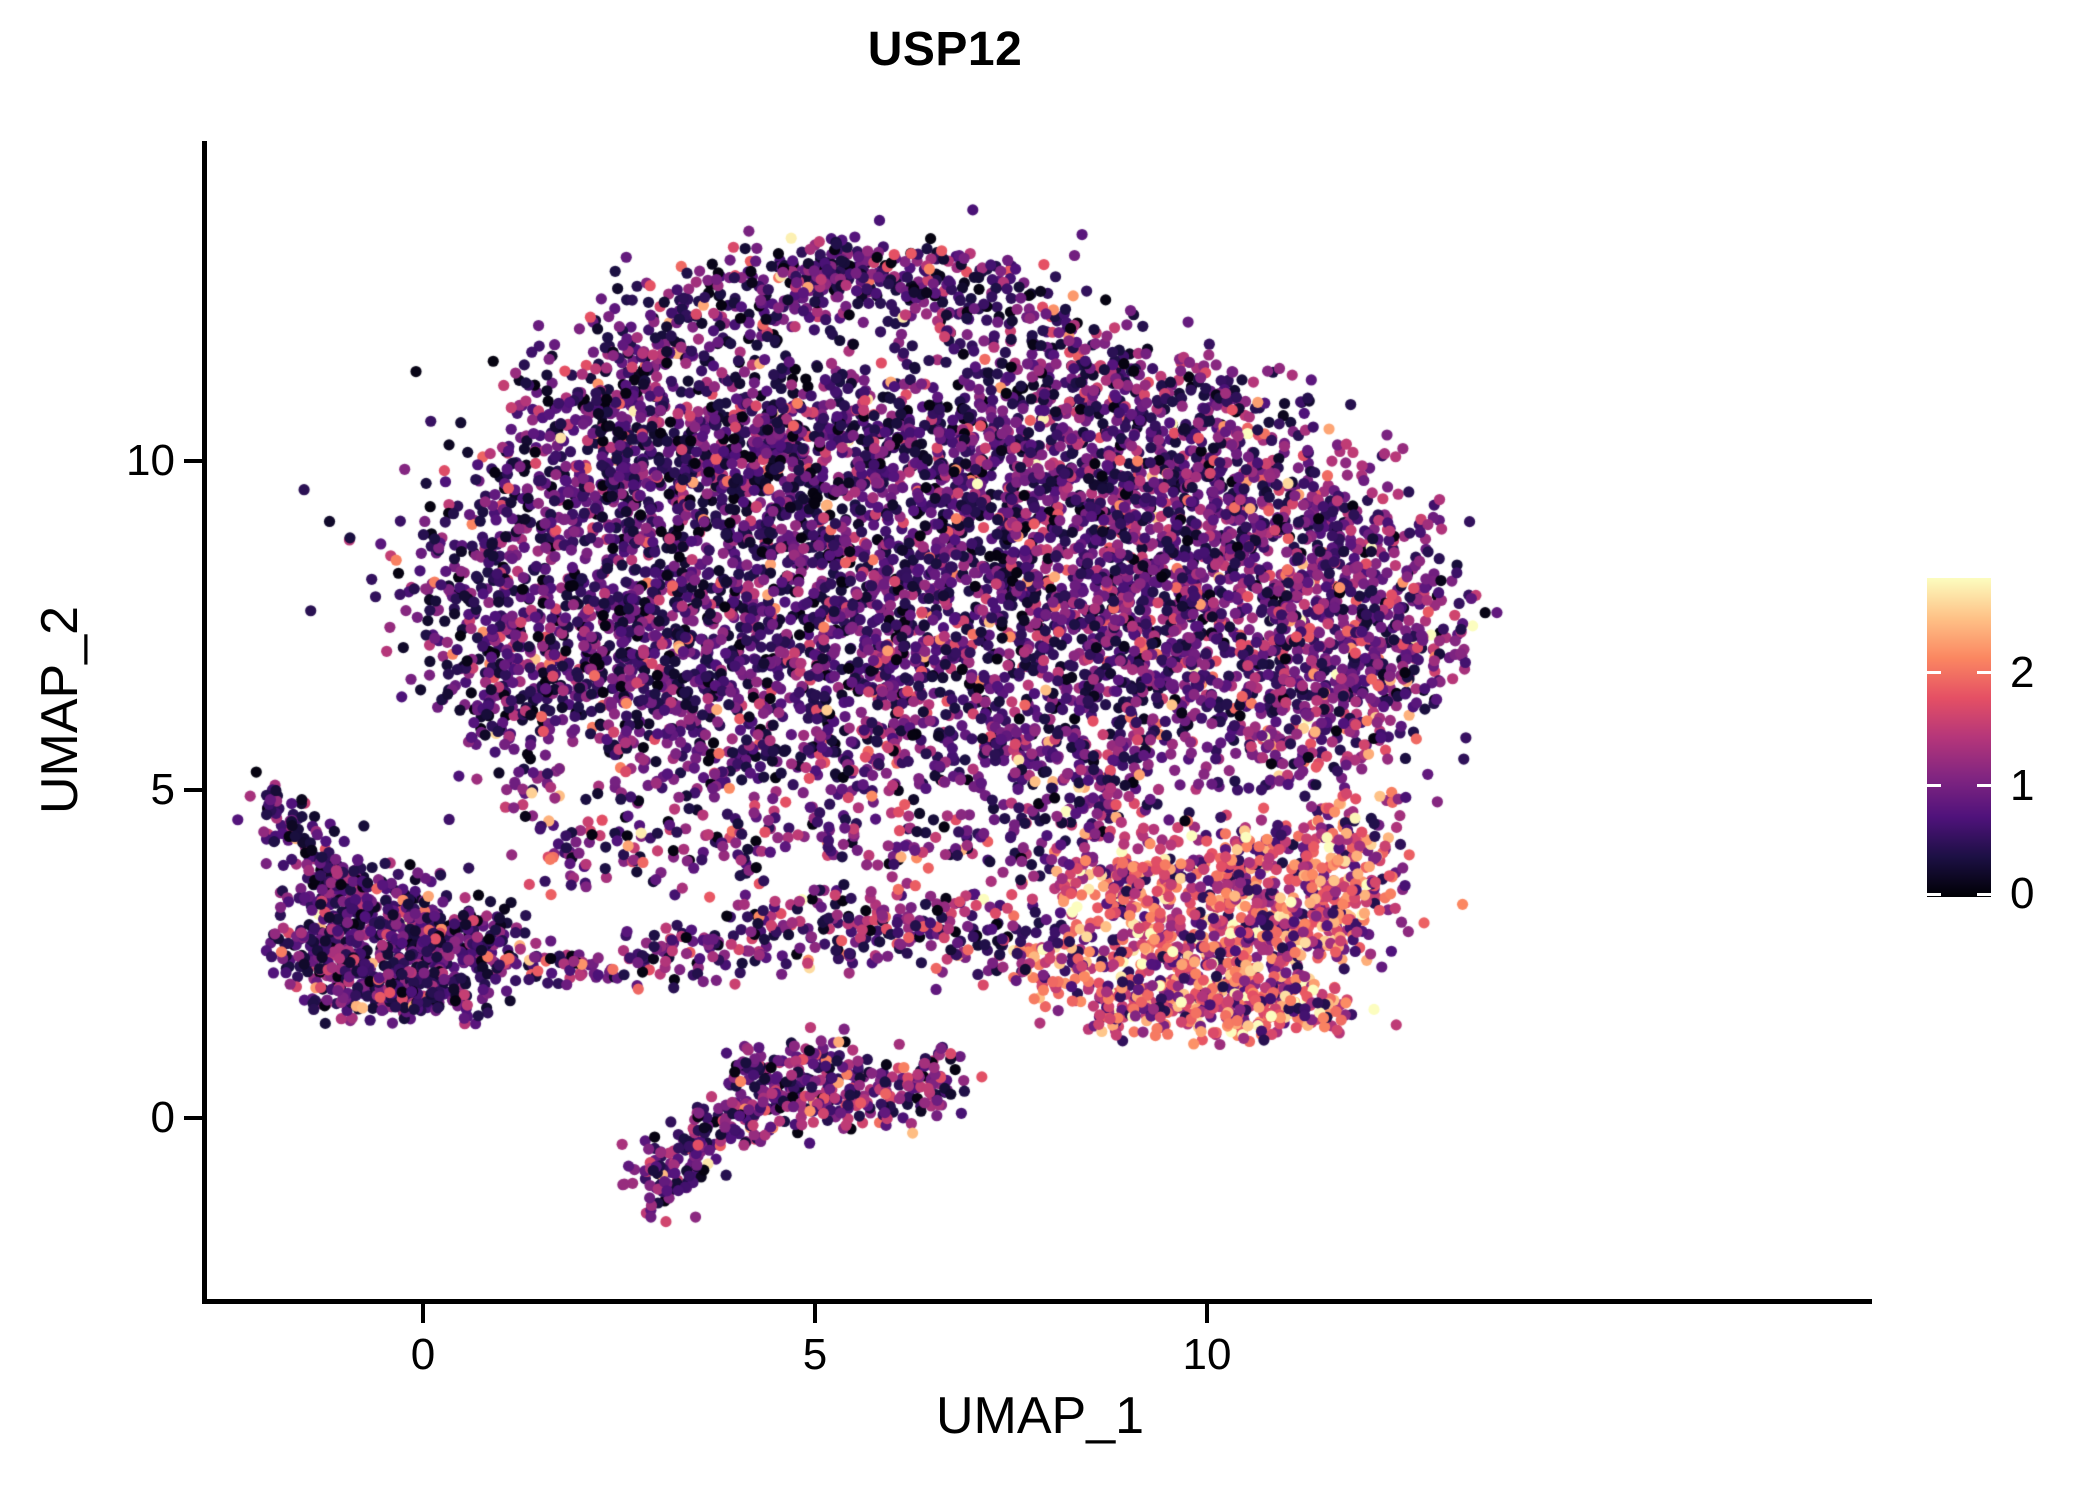 This screenshot has height=1500, width=2100. What do you see at coordinates (1934, 894) in the screenshot?
I see `colorbar-tick-0-left` at bounding box center [1934, 894].